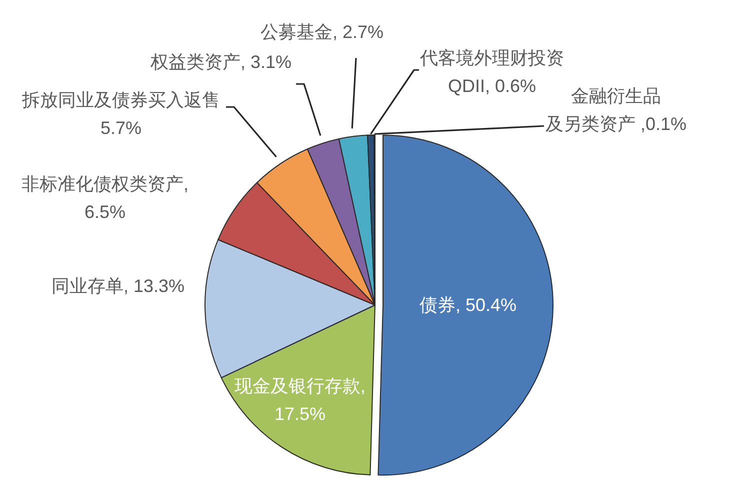  Describe the element at coordinates (121, 128) in the screenshot. I see `data-label: 5.7%` at that location.